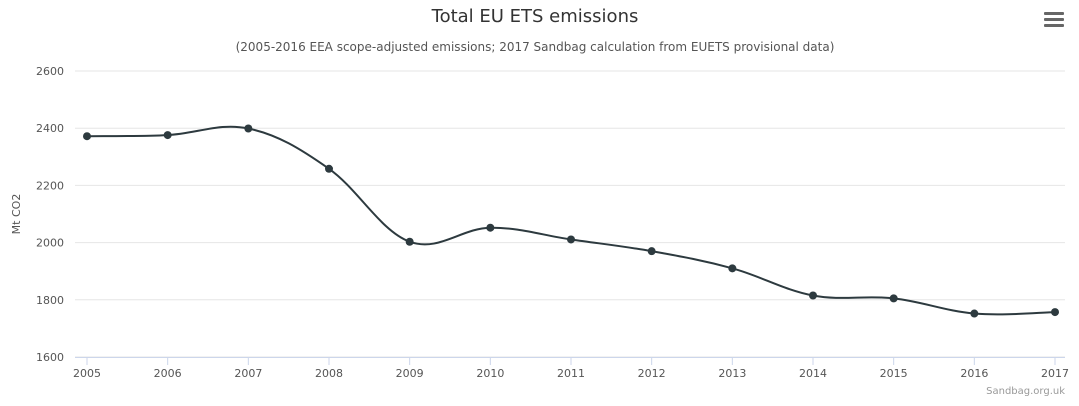 The image size is (1079, 406). What do you see at coordinates (50, 243) in the screenshot?
I see `y-tick-label: 2000` at bounding box center [50, 243].